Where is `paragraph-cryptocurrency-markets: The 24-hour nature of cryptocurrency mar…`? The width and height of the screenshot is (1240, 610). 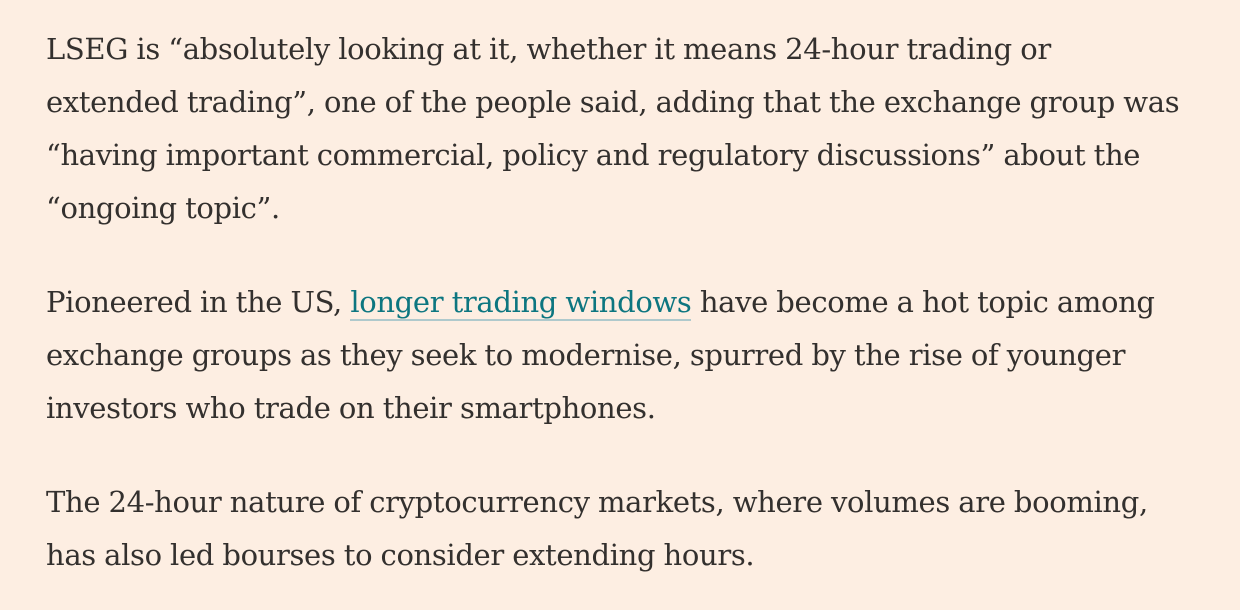
paragraph-cryptocurrency-markets: The 24-hour nature of cryptocurrency mar… is located at coordinates (597, 528).